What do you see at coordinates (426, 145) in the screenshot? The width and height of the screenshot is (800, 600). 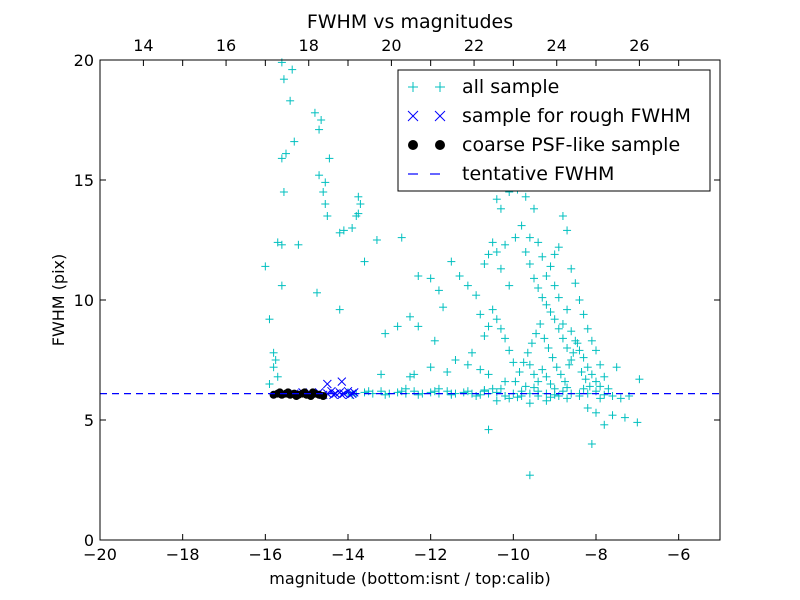 I see `legend-marker-psf-like` at bounding box center [426, 145].